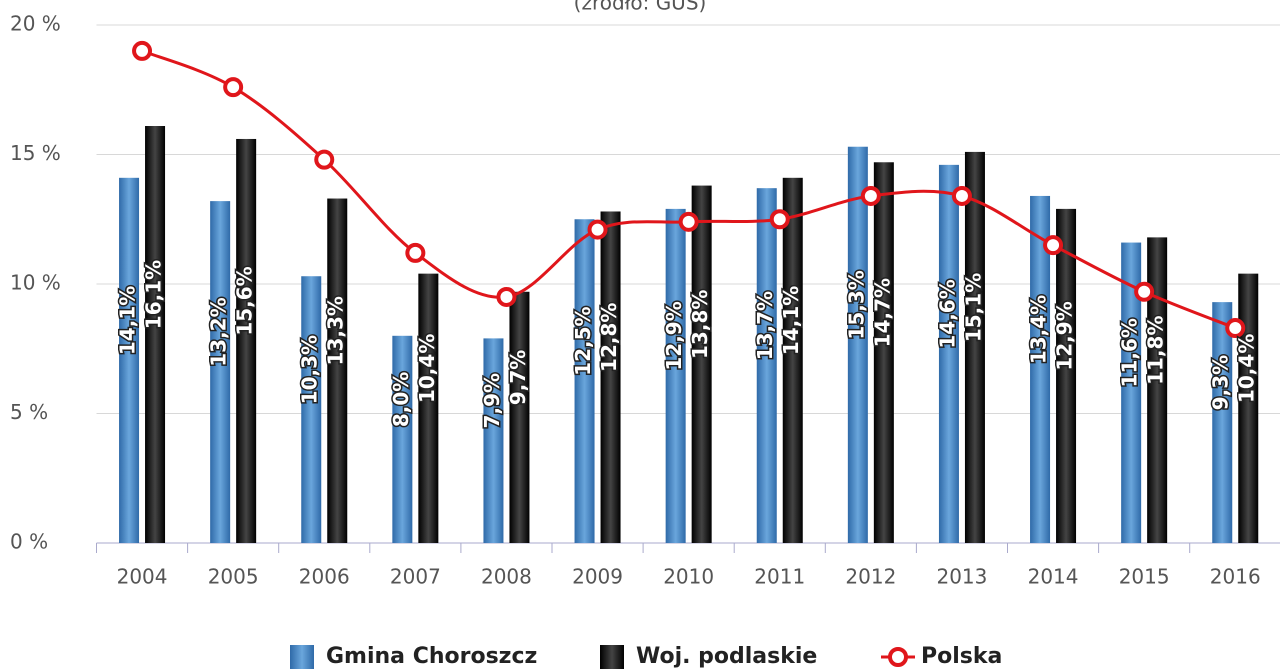  What do you see at coordinates (506, 577) in the screenshot?
I see `x-tick-label: 2008` at bounding box center [506, 577].